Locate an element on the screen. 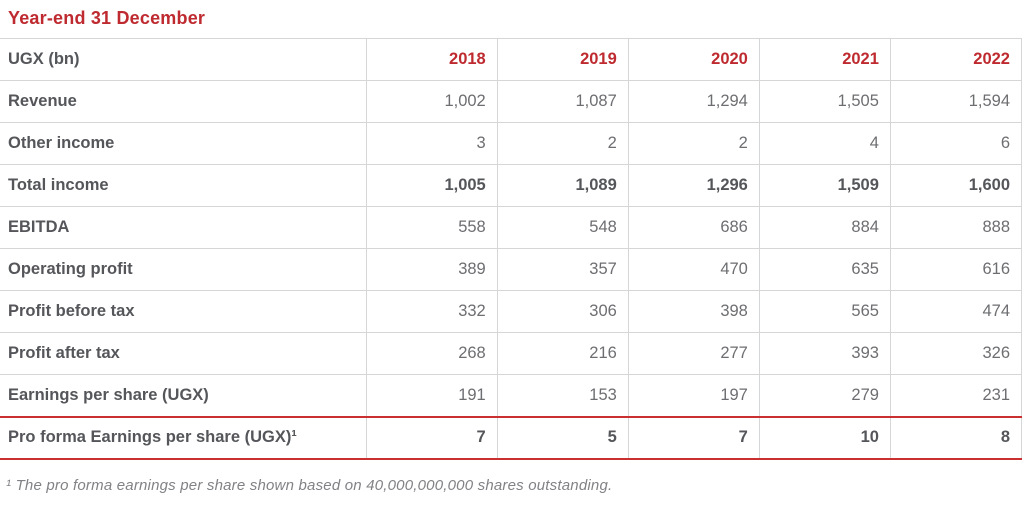 The height and width of the screenshot is (505, 1024). table-row-ebitda: EBITDA 558 548 686 884 888 is located at coordinates (511, 227).